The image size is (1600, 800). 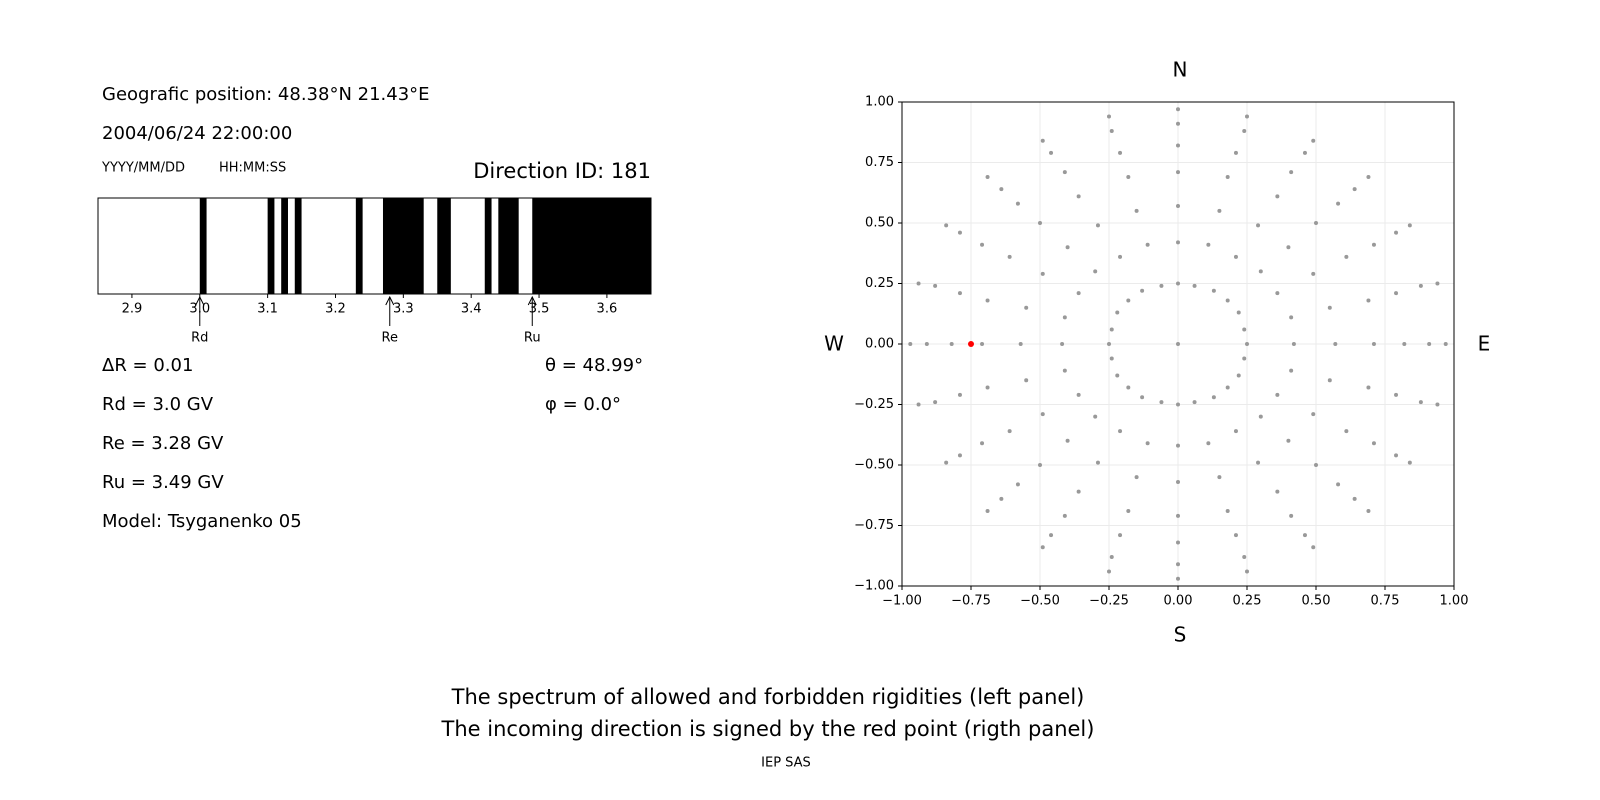 What do you see at coordinates (879, 223) in the screenshot?
I see `y-tick-label: 0.50` at bounding box center [879, 223].